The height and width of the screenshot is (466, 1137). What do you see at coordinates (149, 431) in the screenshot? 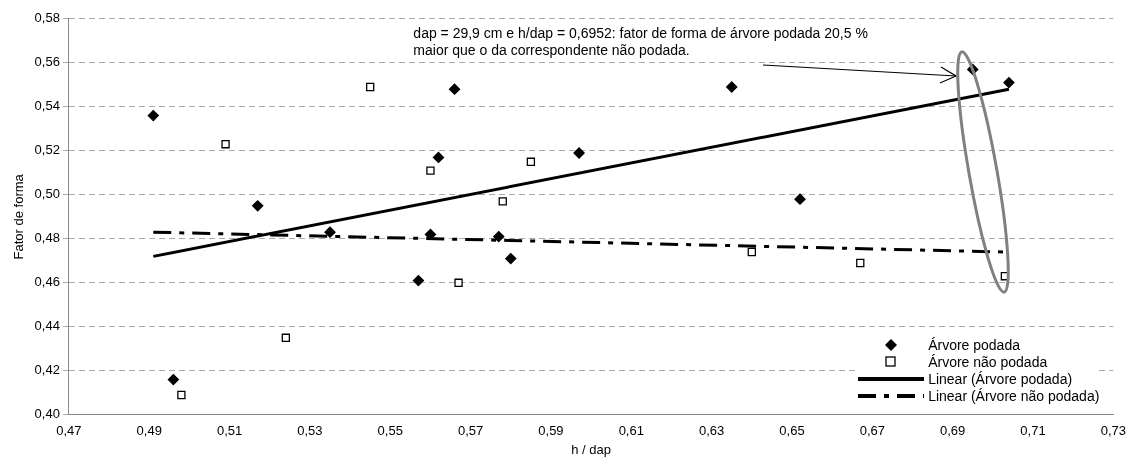
I see `x-tick-label: 0,49` at bounding box center [149, 431].